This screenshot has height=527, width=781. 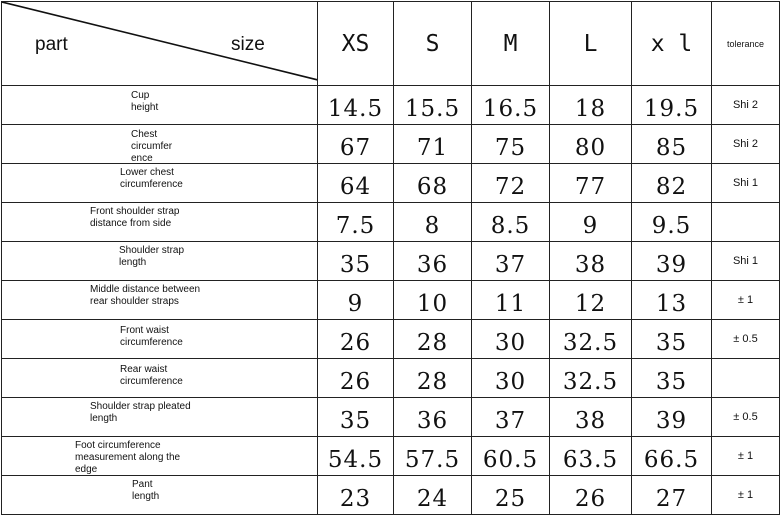 I want to click on table-row: Pant length 23 24 25 26 27 ± 1, so click(x=390, y=495).